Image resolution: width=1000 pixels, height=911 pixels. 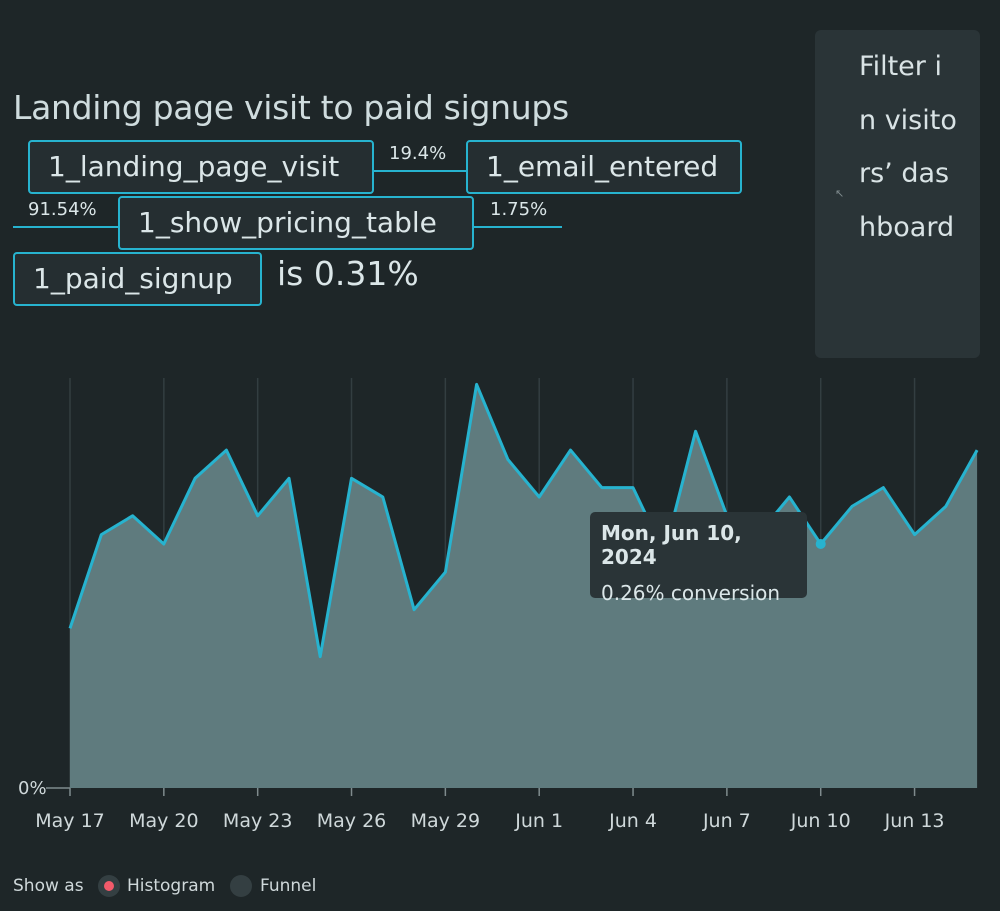 What do you see at coordinates (840, 193) in the screenshot?
I see `cursor-icon: ↖` at bounding box center [840, 193].